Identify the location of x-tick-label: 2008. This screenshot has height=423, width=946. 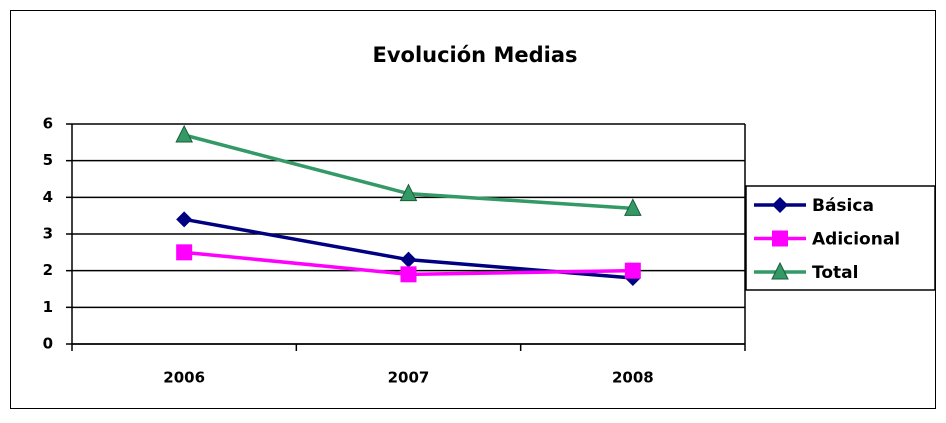
(633, 378).